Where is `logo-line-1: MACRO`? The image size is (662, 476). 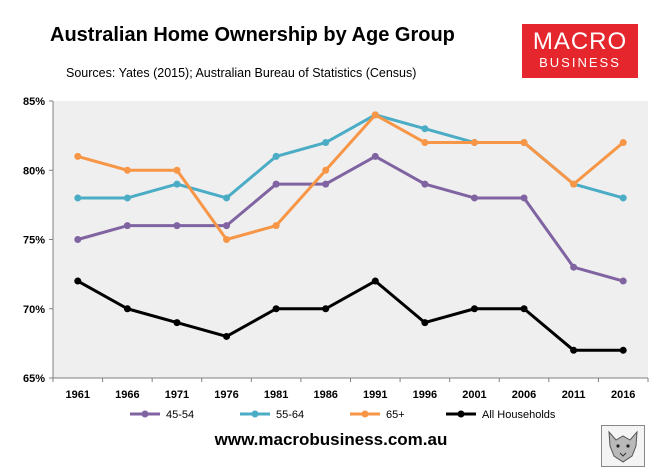 logo-line-1: MACRO is located at coordinates (580, 41).